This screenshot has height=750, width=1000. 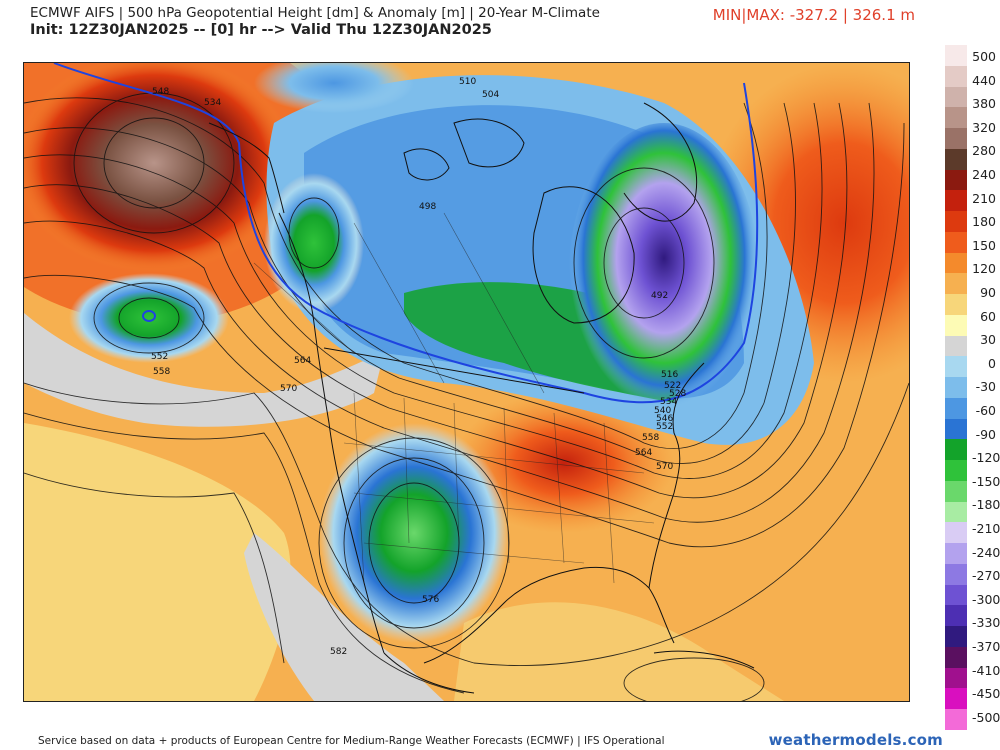 I want to click on colorbar-label: 380, so click(x=984, y=104).